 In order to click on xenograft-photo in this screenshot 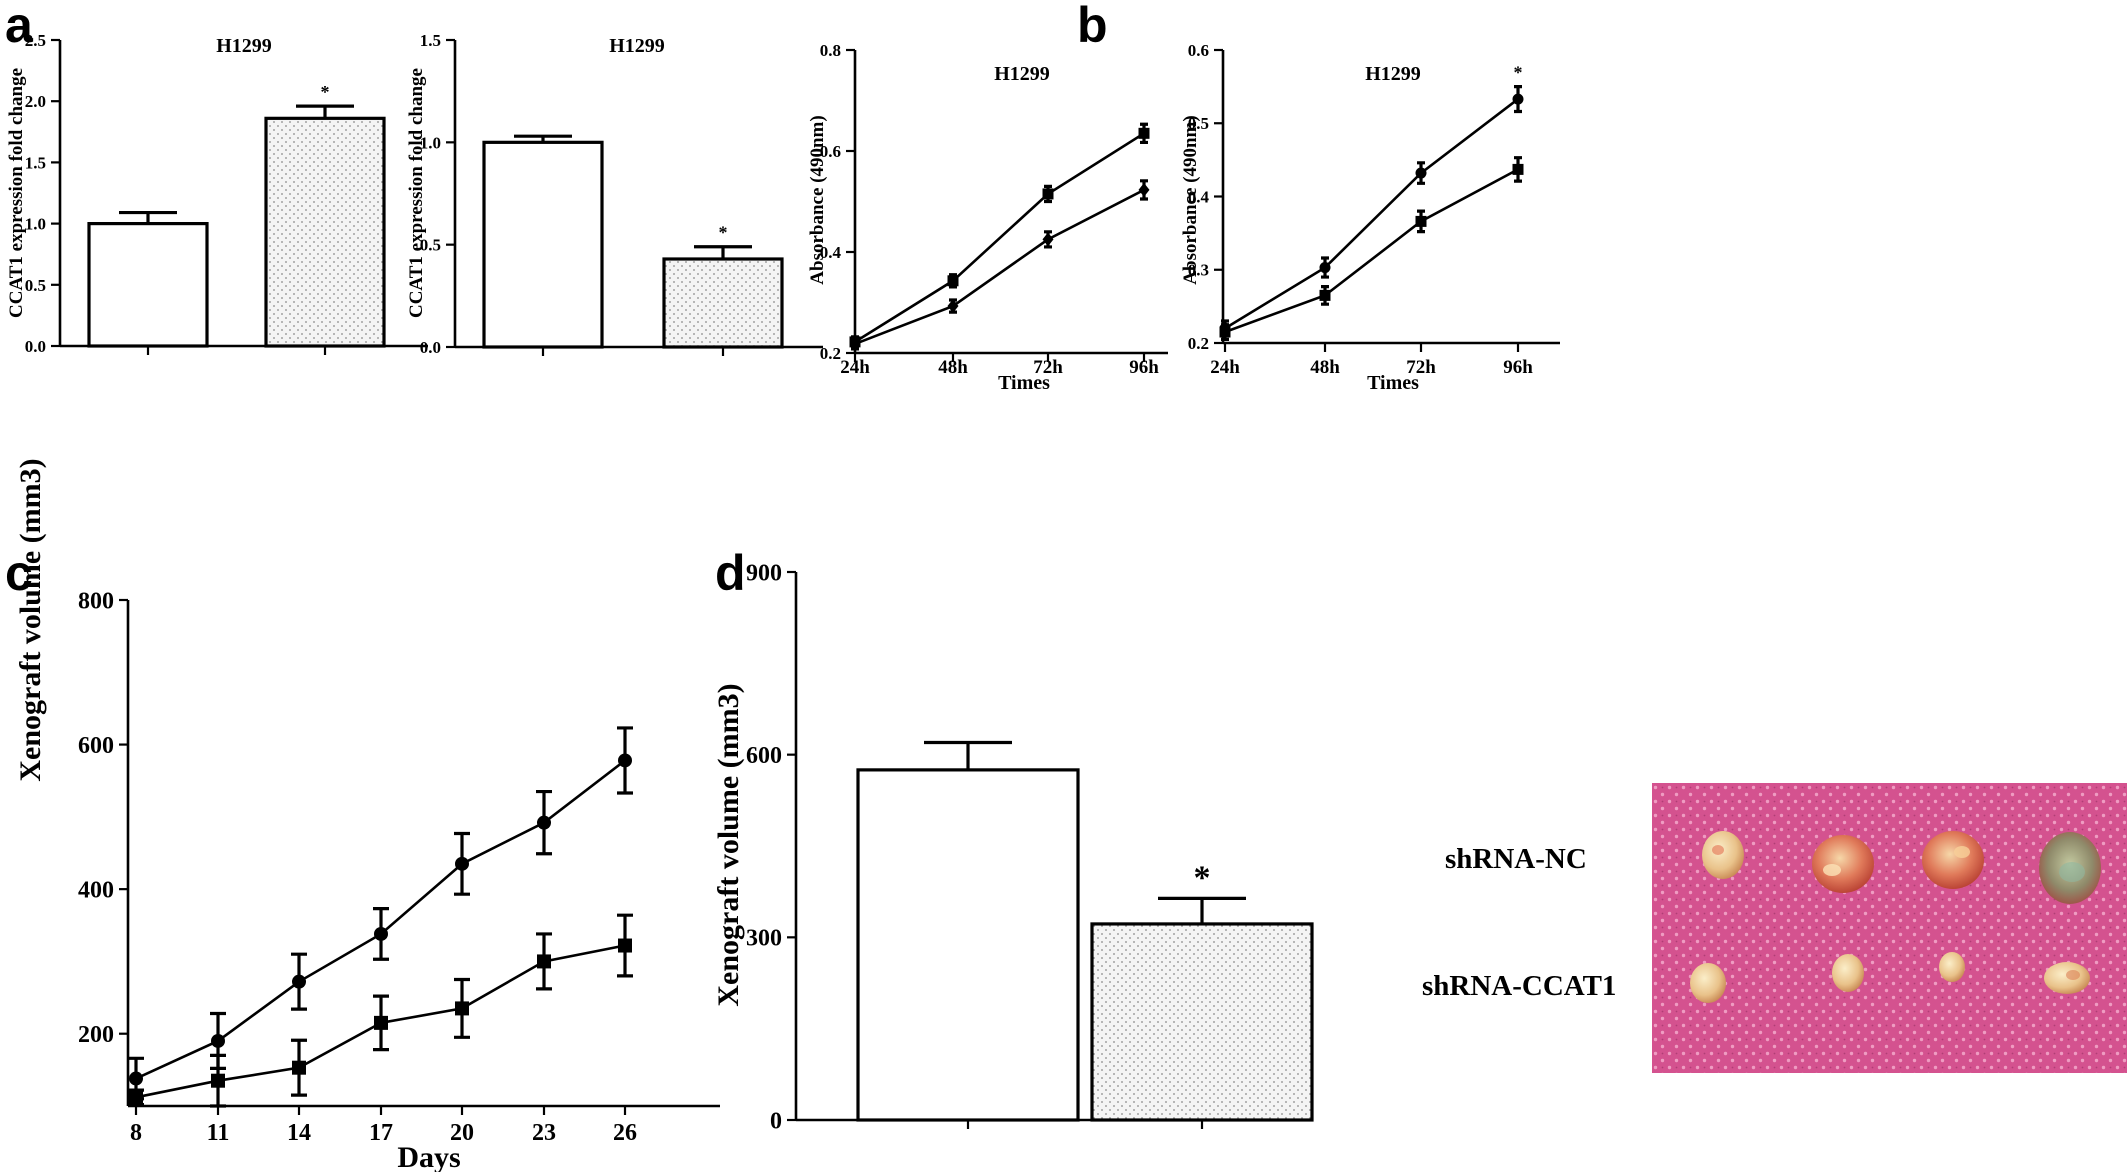, I will do `click(1889, 928)`.